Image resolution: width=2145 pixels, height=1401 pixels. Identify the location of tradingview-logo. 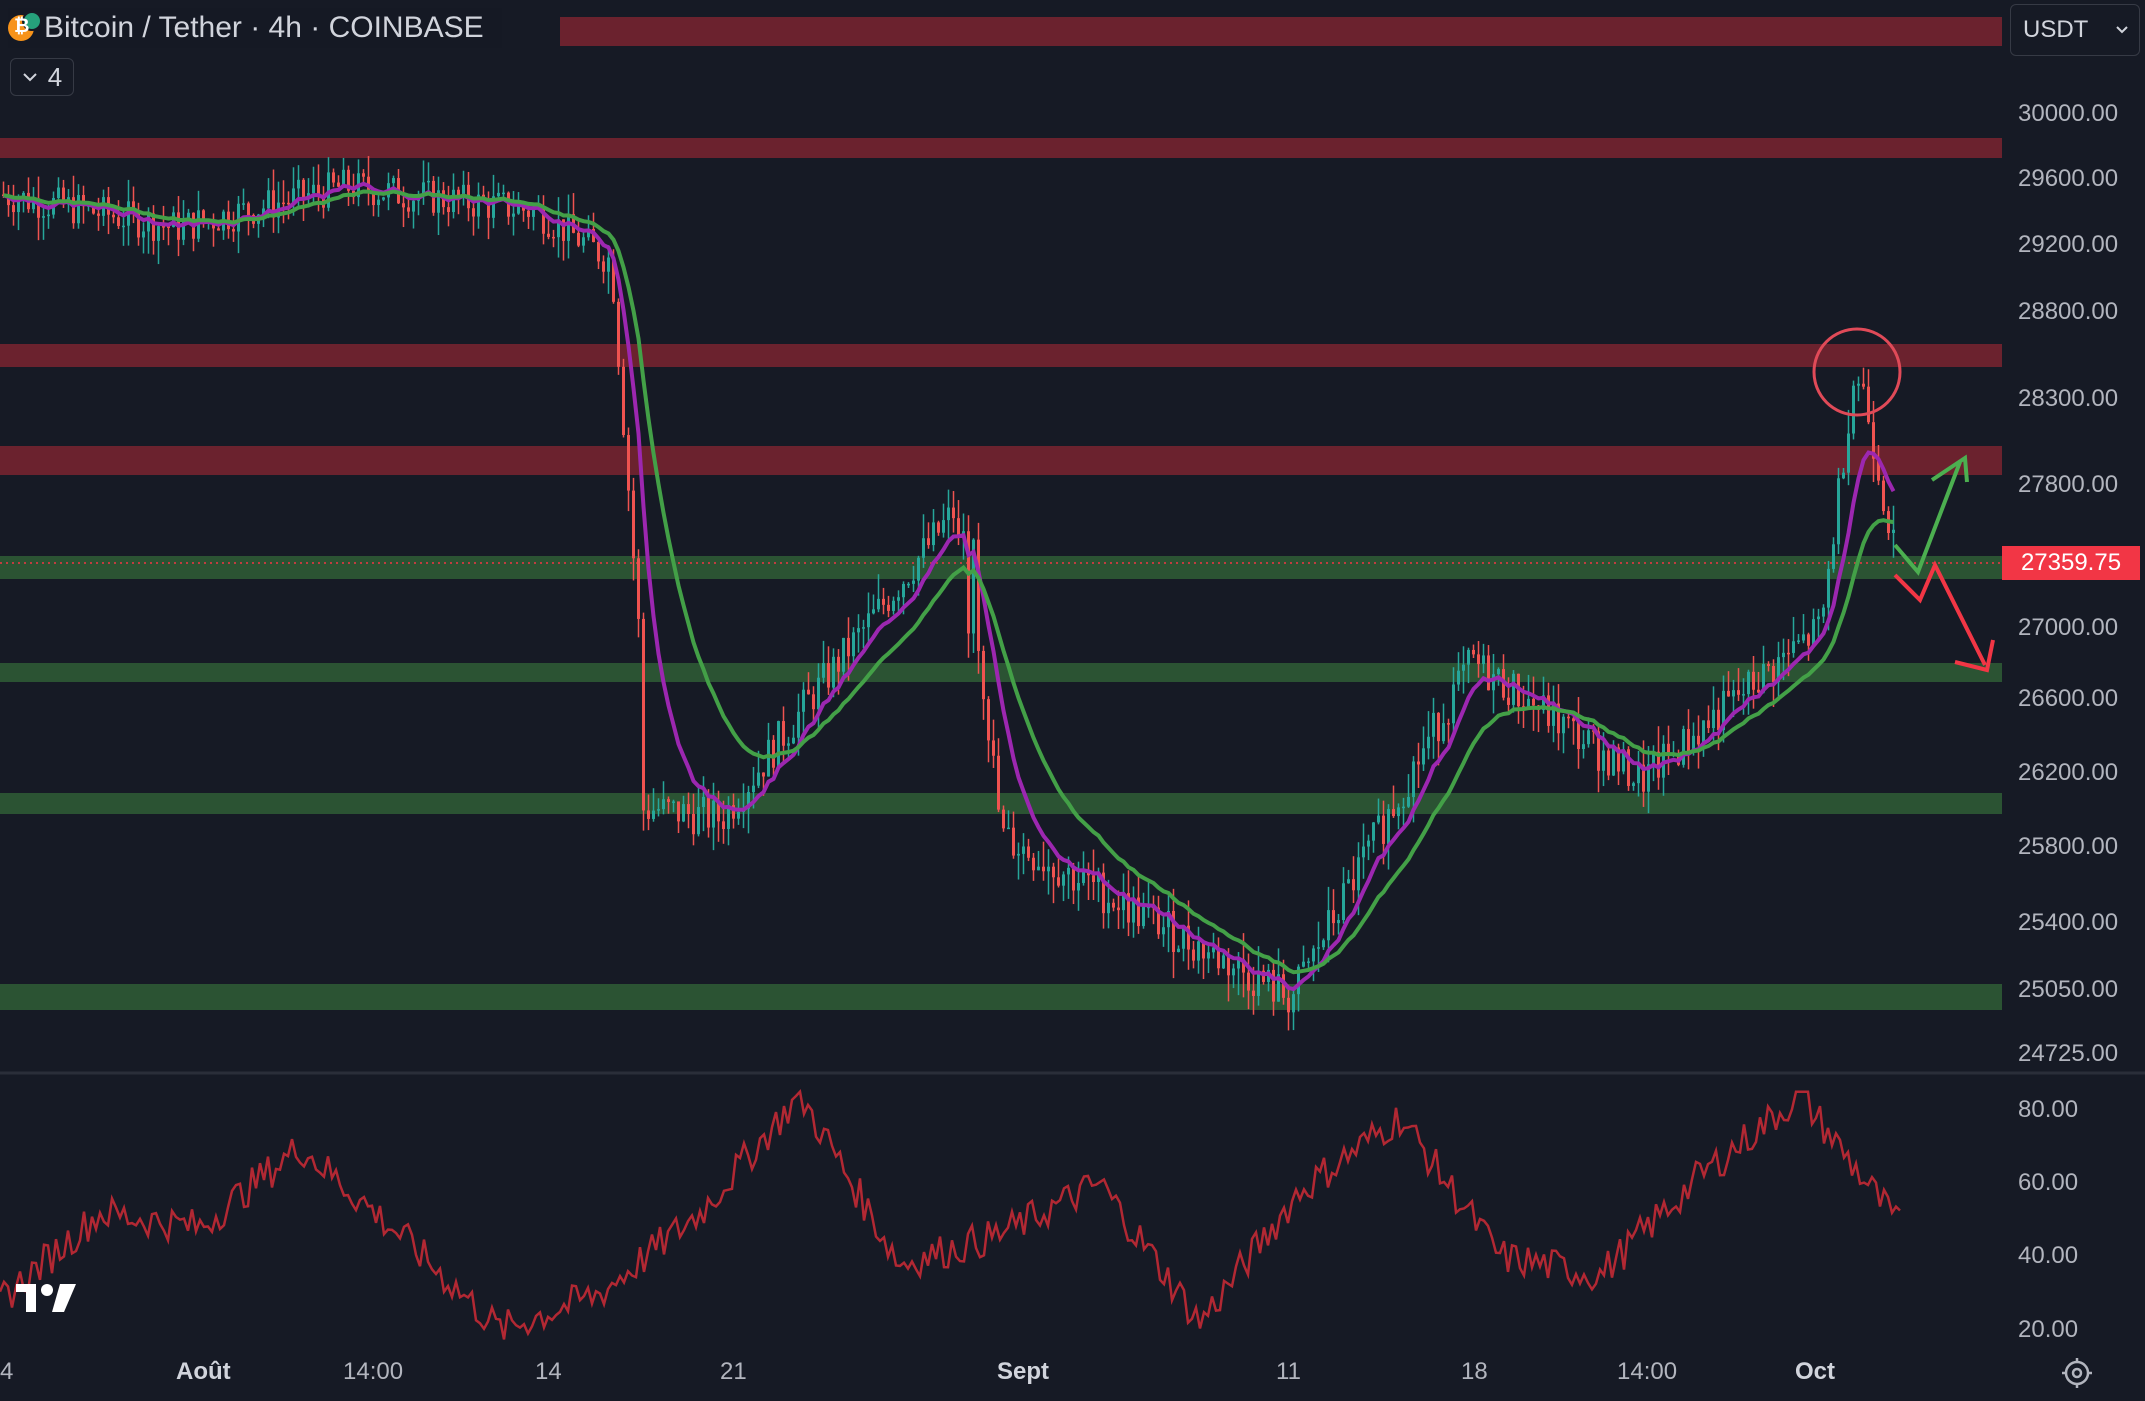
(48, 1298).